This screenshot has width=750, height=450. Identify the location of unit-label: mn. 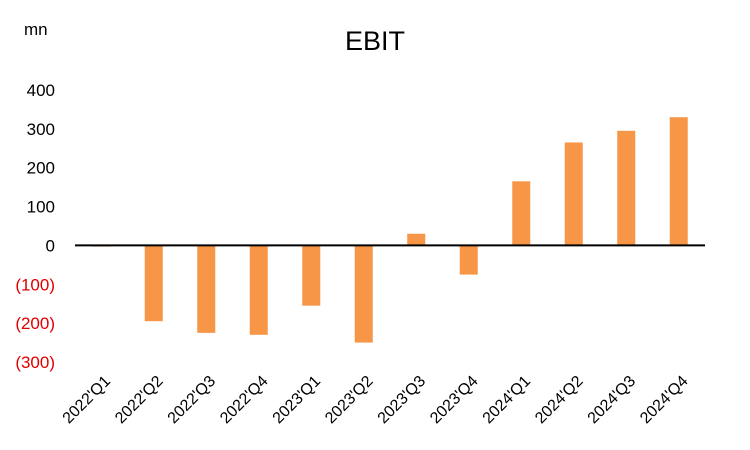
(36, 29).